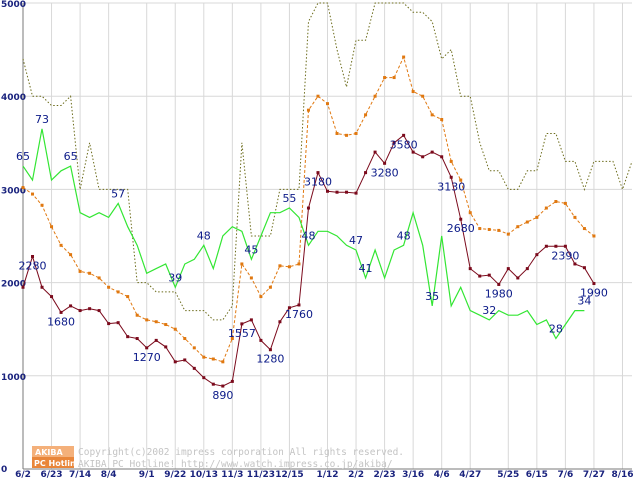 This screenshot has height=480, width=640. I want to click on x-tick-label: 12/15, so click(289, 475).